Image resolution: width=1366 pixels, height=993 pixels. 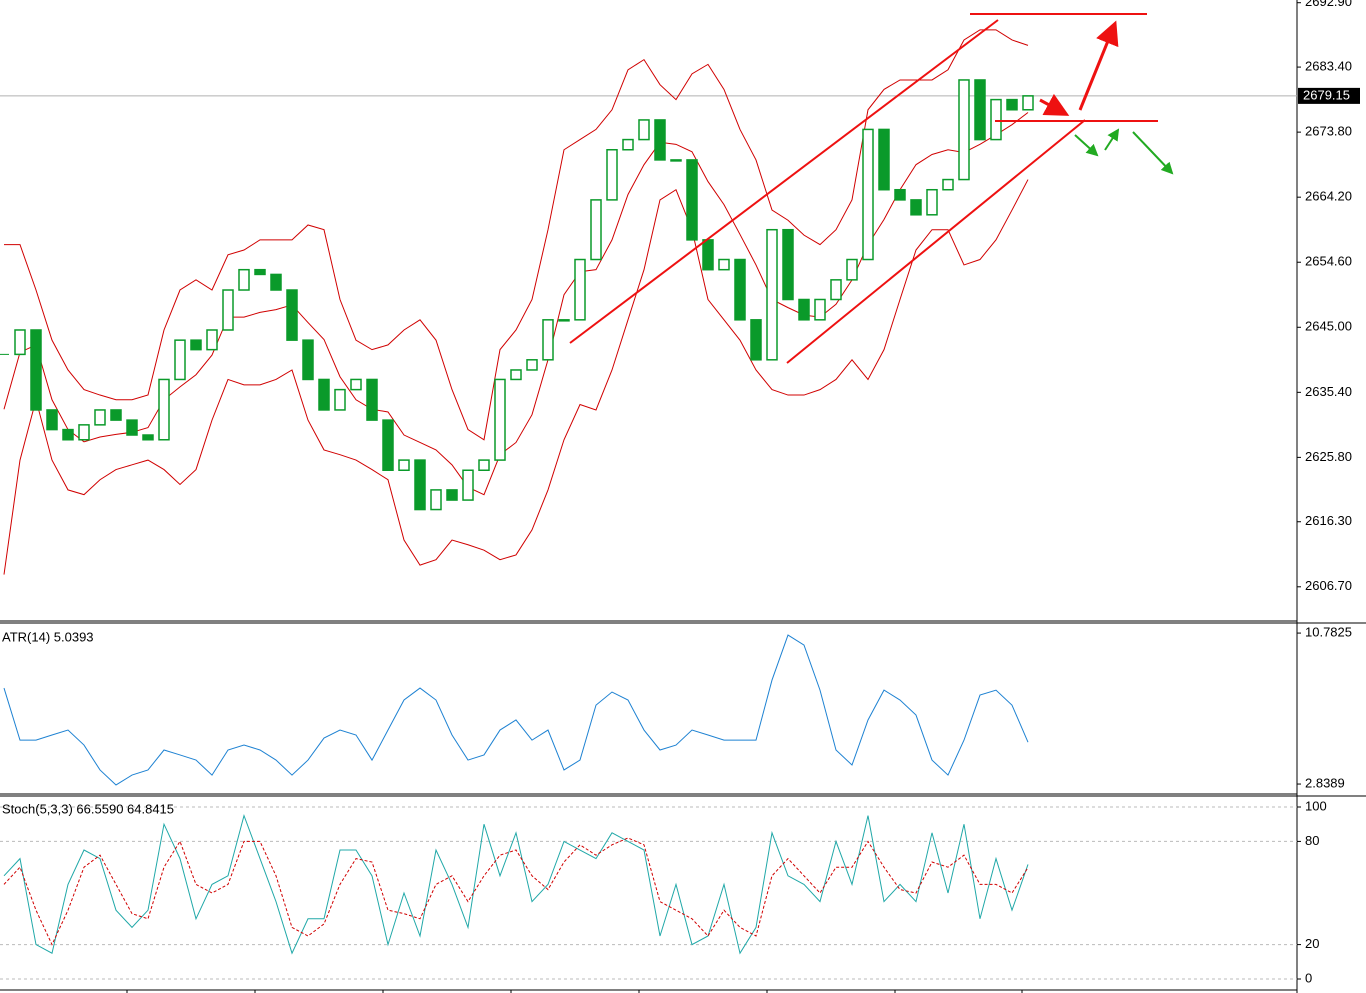 What do you see at coordinates (1312, 840) in the screenshot?
I see `y-tick-label: 80` at bounding box center [1312, 840].